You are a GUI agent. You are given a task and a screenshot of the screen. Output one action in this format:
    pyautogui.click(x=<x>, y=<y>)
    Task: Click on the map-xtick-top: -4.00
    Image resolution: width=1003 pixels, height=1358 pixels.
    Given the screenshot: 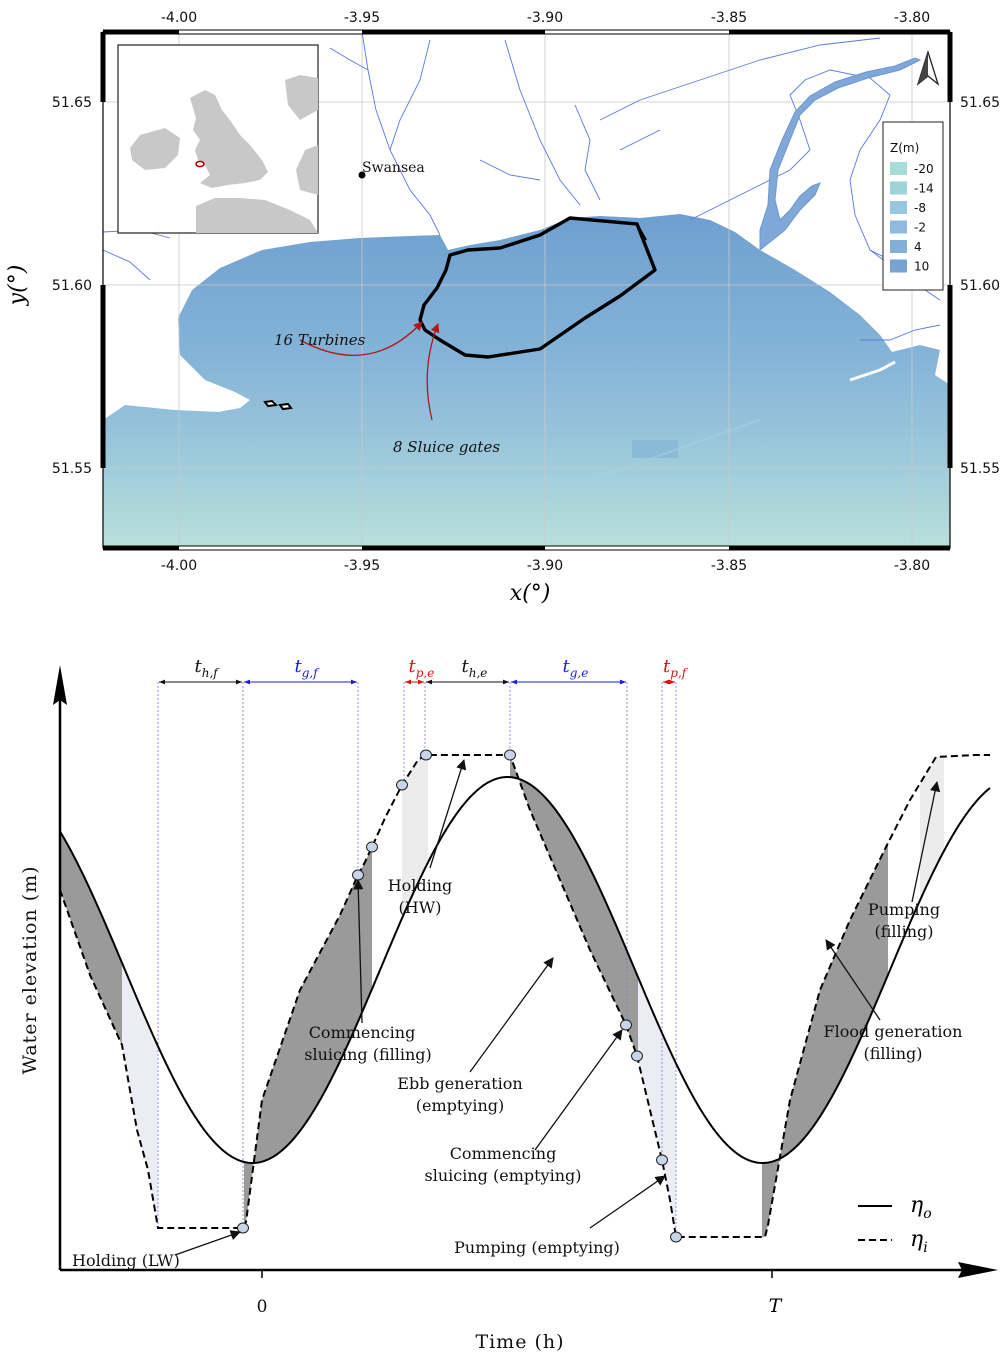 What is the action you would take?
    pyautogui.click(x=179, y=18)
    